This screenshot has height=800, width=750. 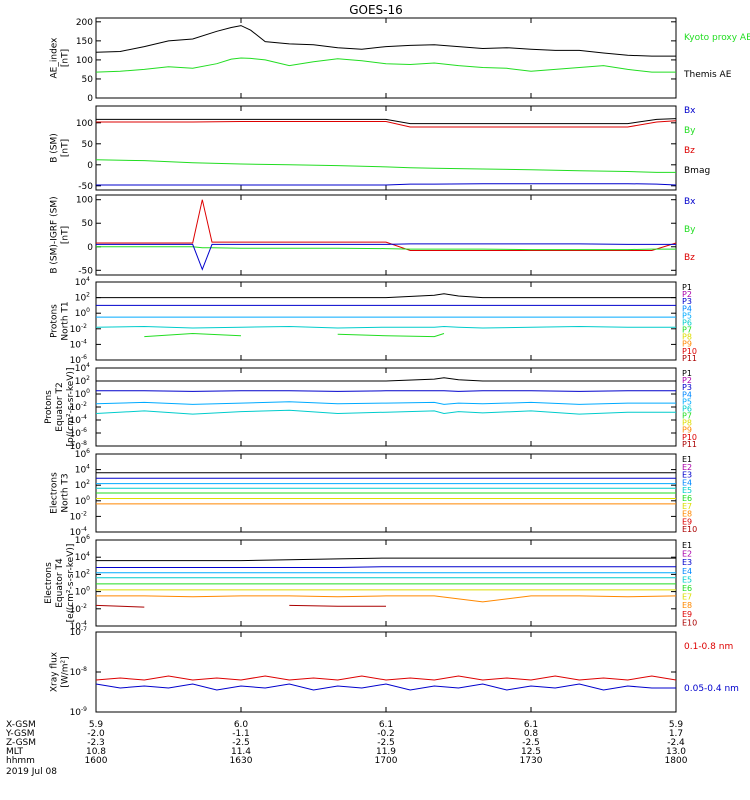 I want to click on legend-label: E10, so click(x=689, y=529).